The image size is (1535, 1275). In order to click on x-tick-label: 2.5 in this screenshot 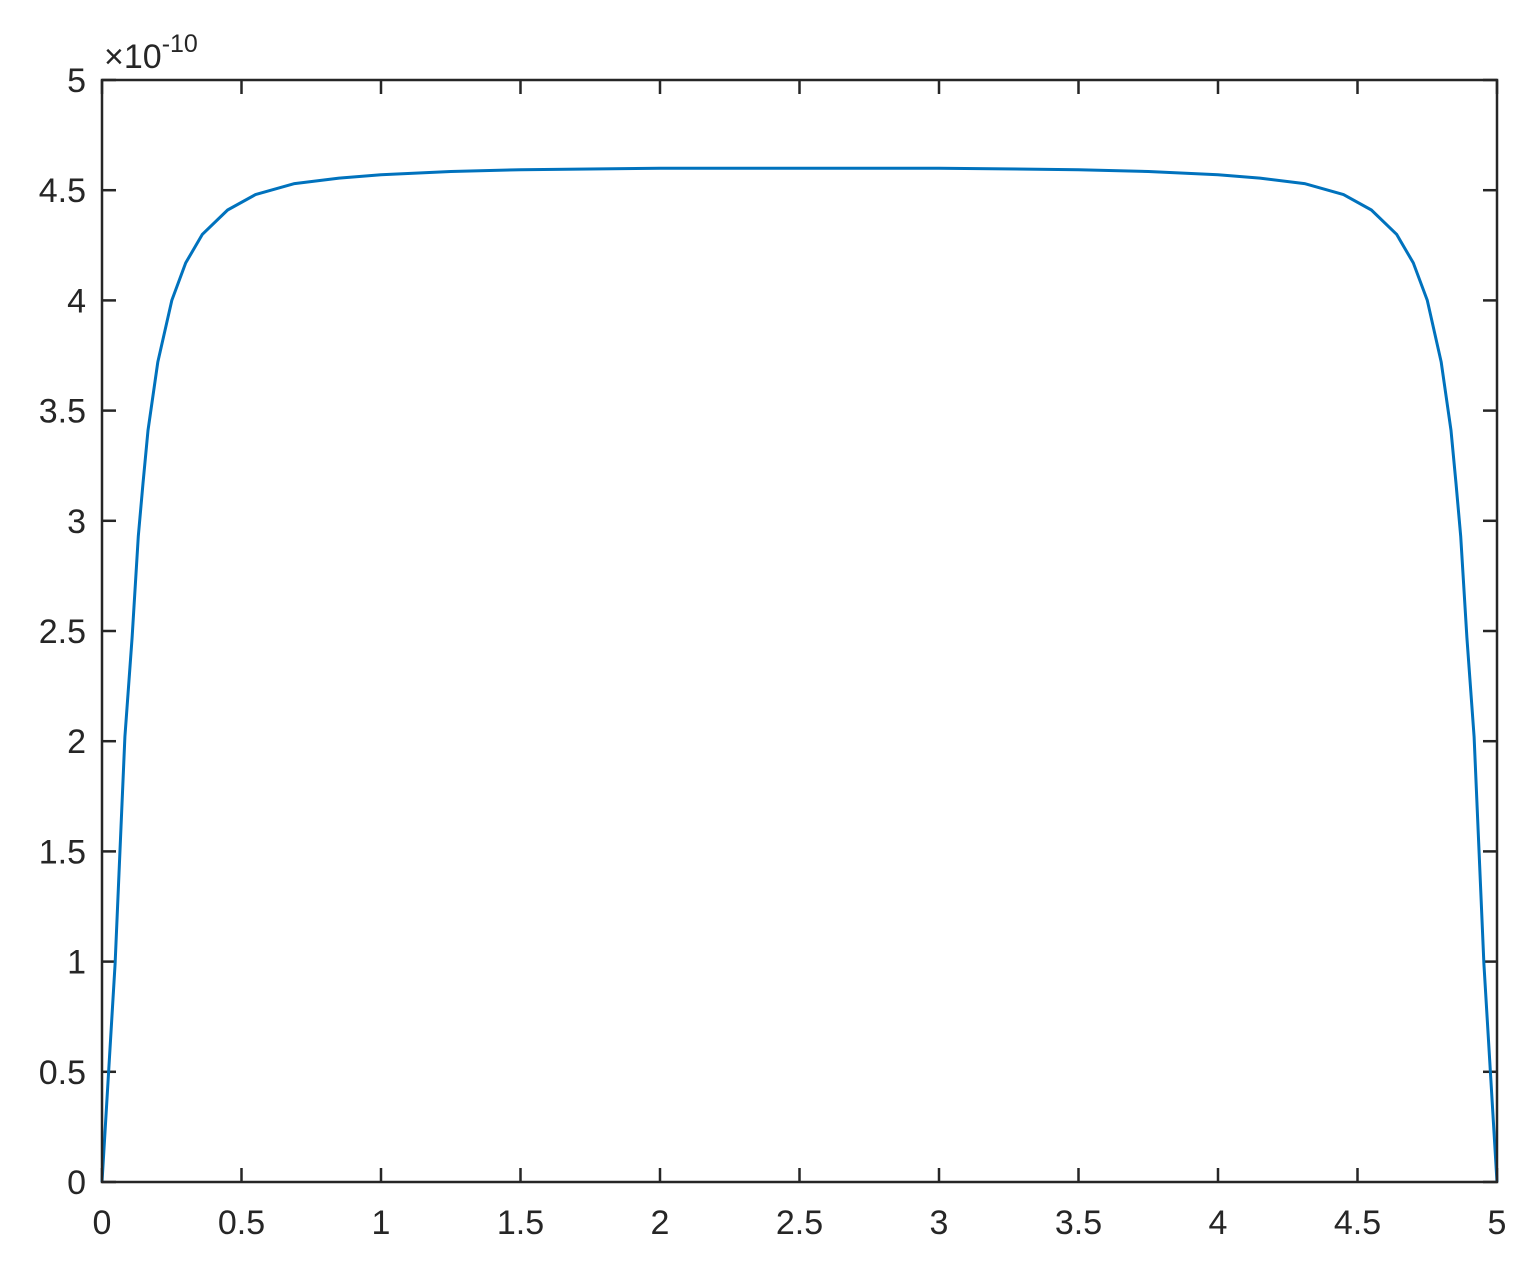, I will do `click(799, 1223)`.